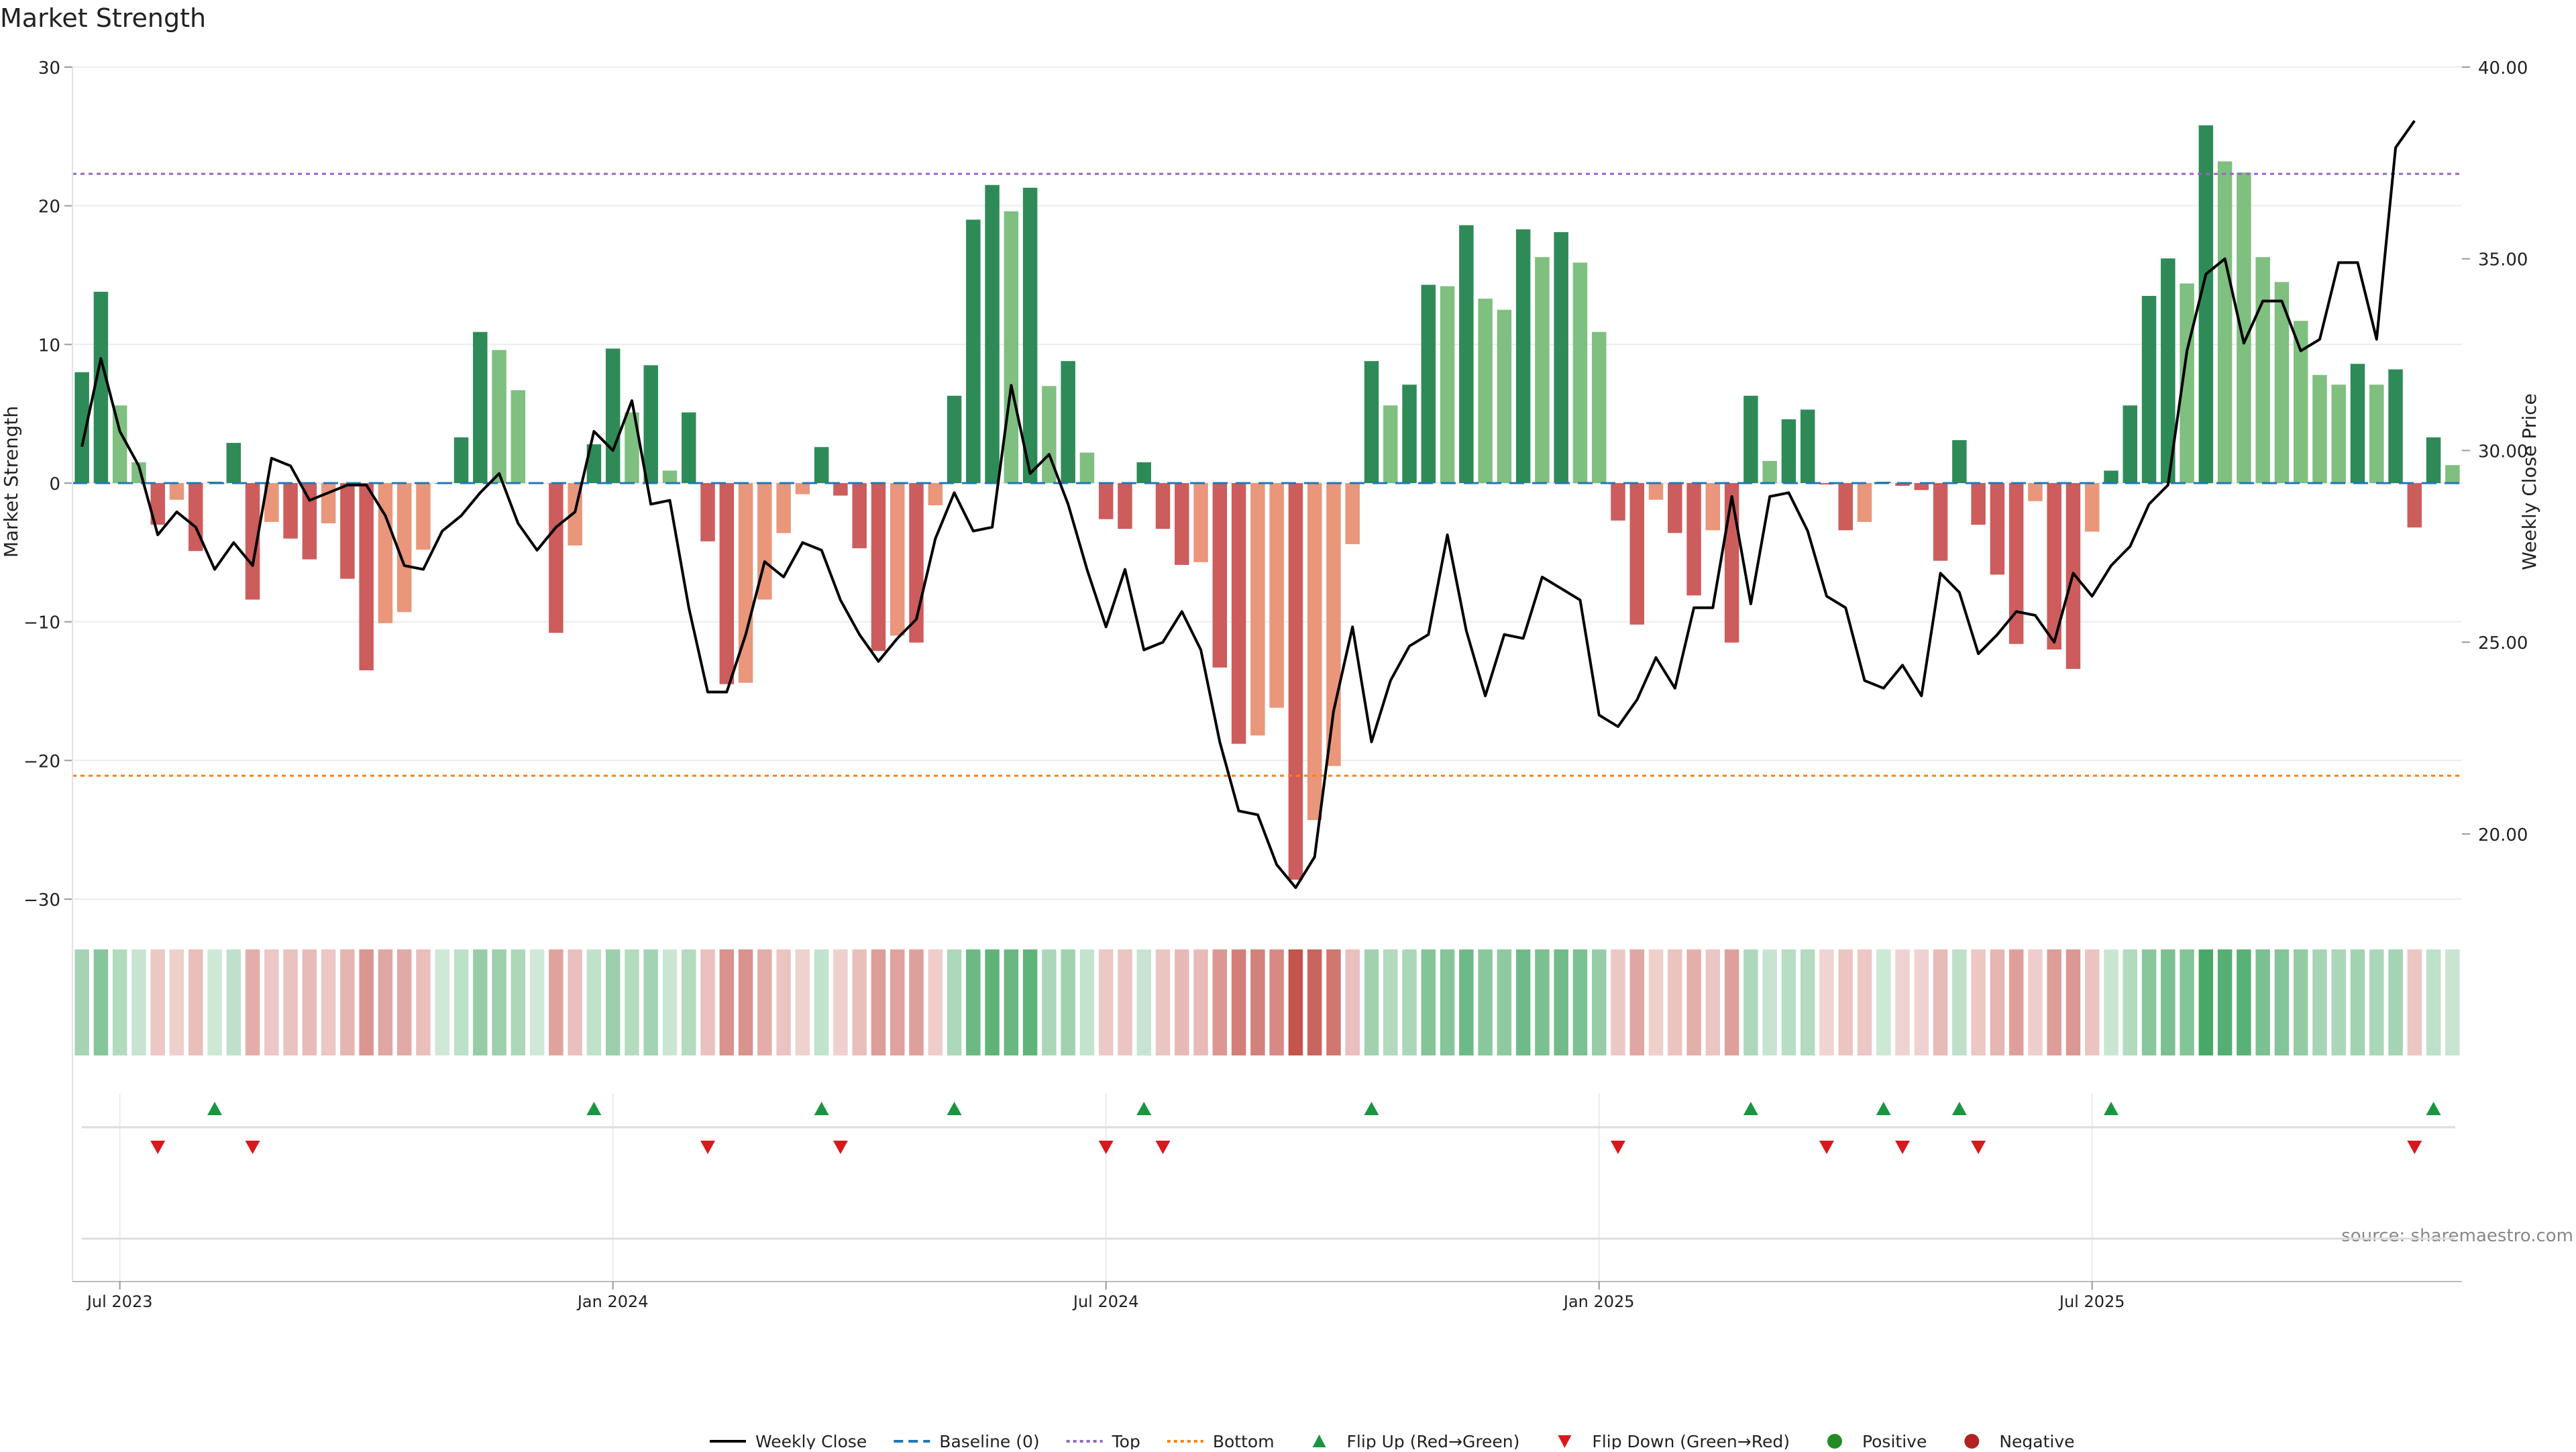 Image resolution: width=2576 pixels, height=1452 pixels. I want to click on right-axis-label: Weekly Close Price, so click(2529, 482).